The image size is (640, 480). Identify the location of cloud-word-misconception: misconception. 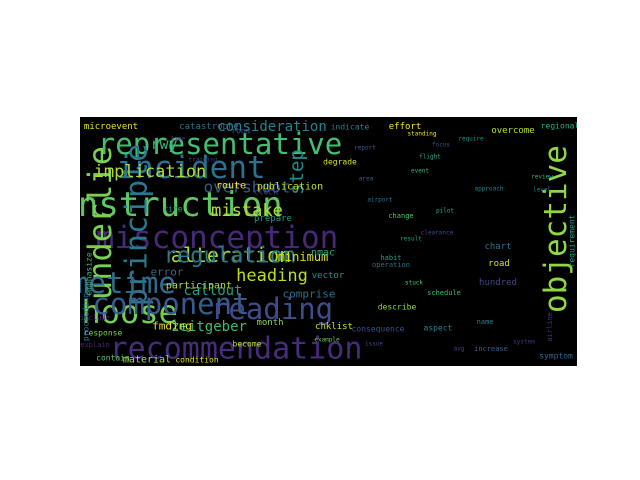
(217, 238).